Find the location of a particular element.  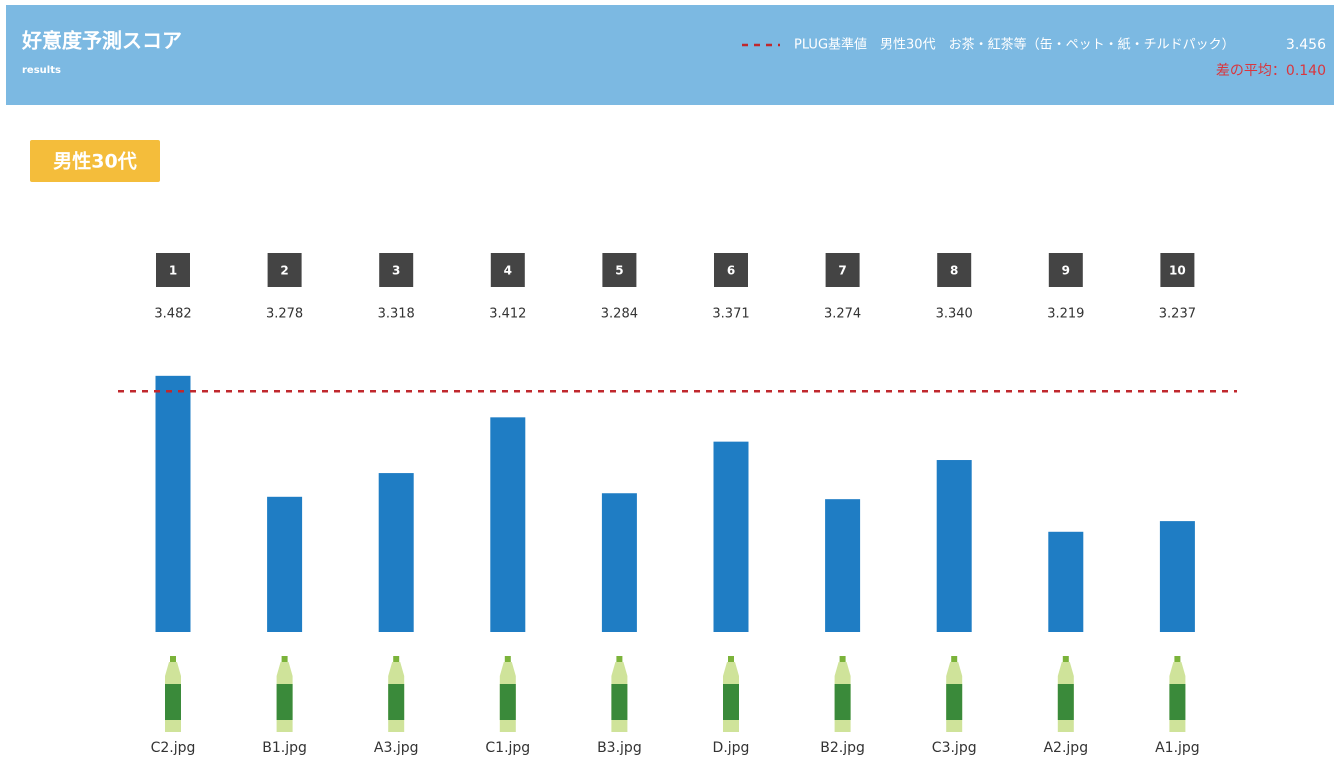

rank-label: 6 is located at coordinates (731, 271).